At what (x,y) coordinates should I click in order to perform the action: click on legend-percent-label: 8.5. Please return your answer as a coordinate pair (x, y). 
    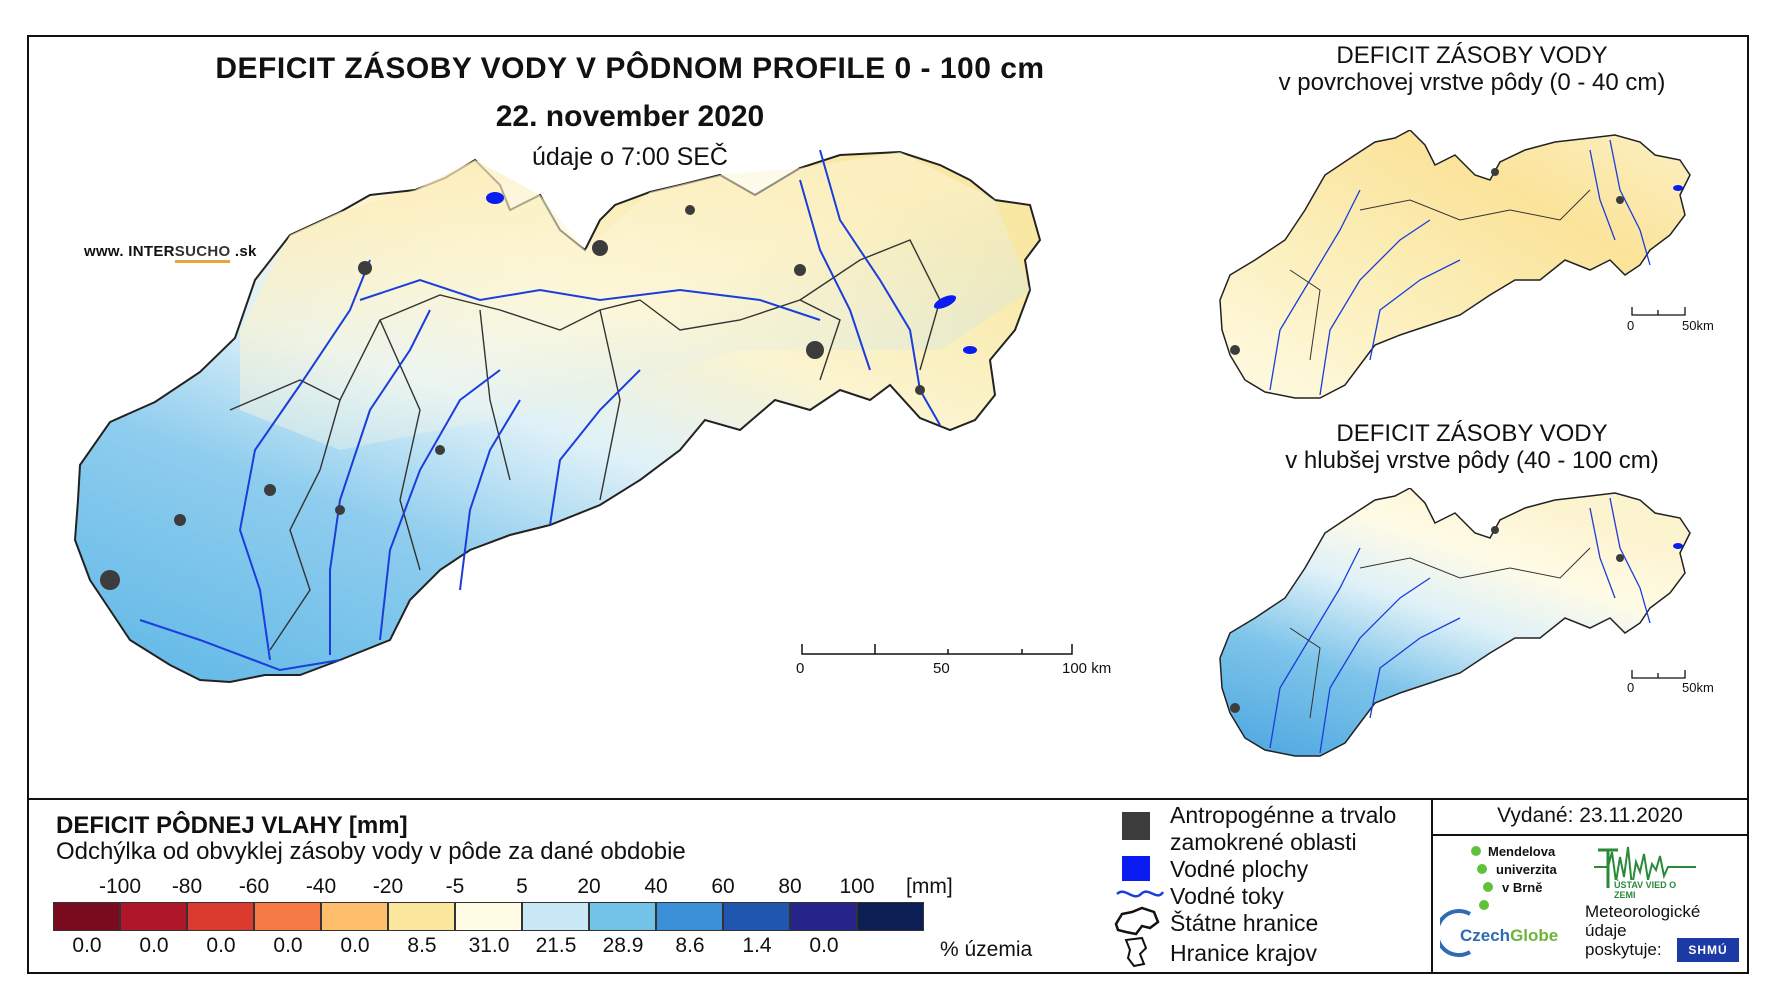
    Looking at the image, I should click on (422, 945).